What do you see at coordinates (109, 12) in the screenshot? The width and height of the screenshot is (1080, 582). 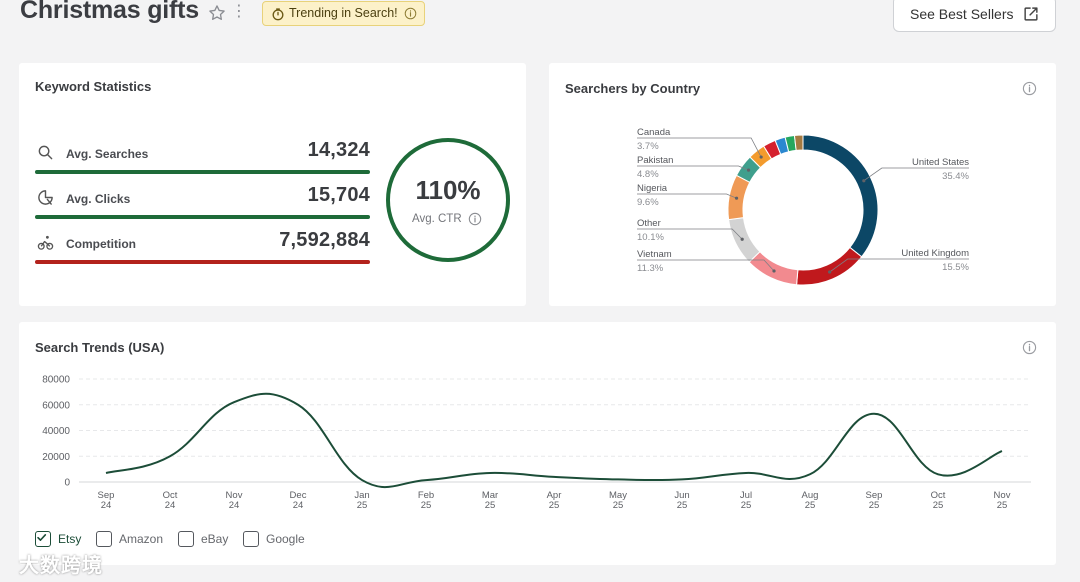 I see `page-title: Christmas gifts` at bounding box center [109, 12].